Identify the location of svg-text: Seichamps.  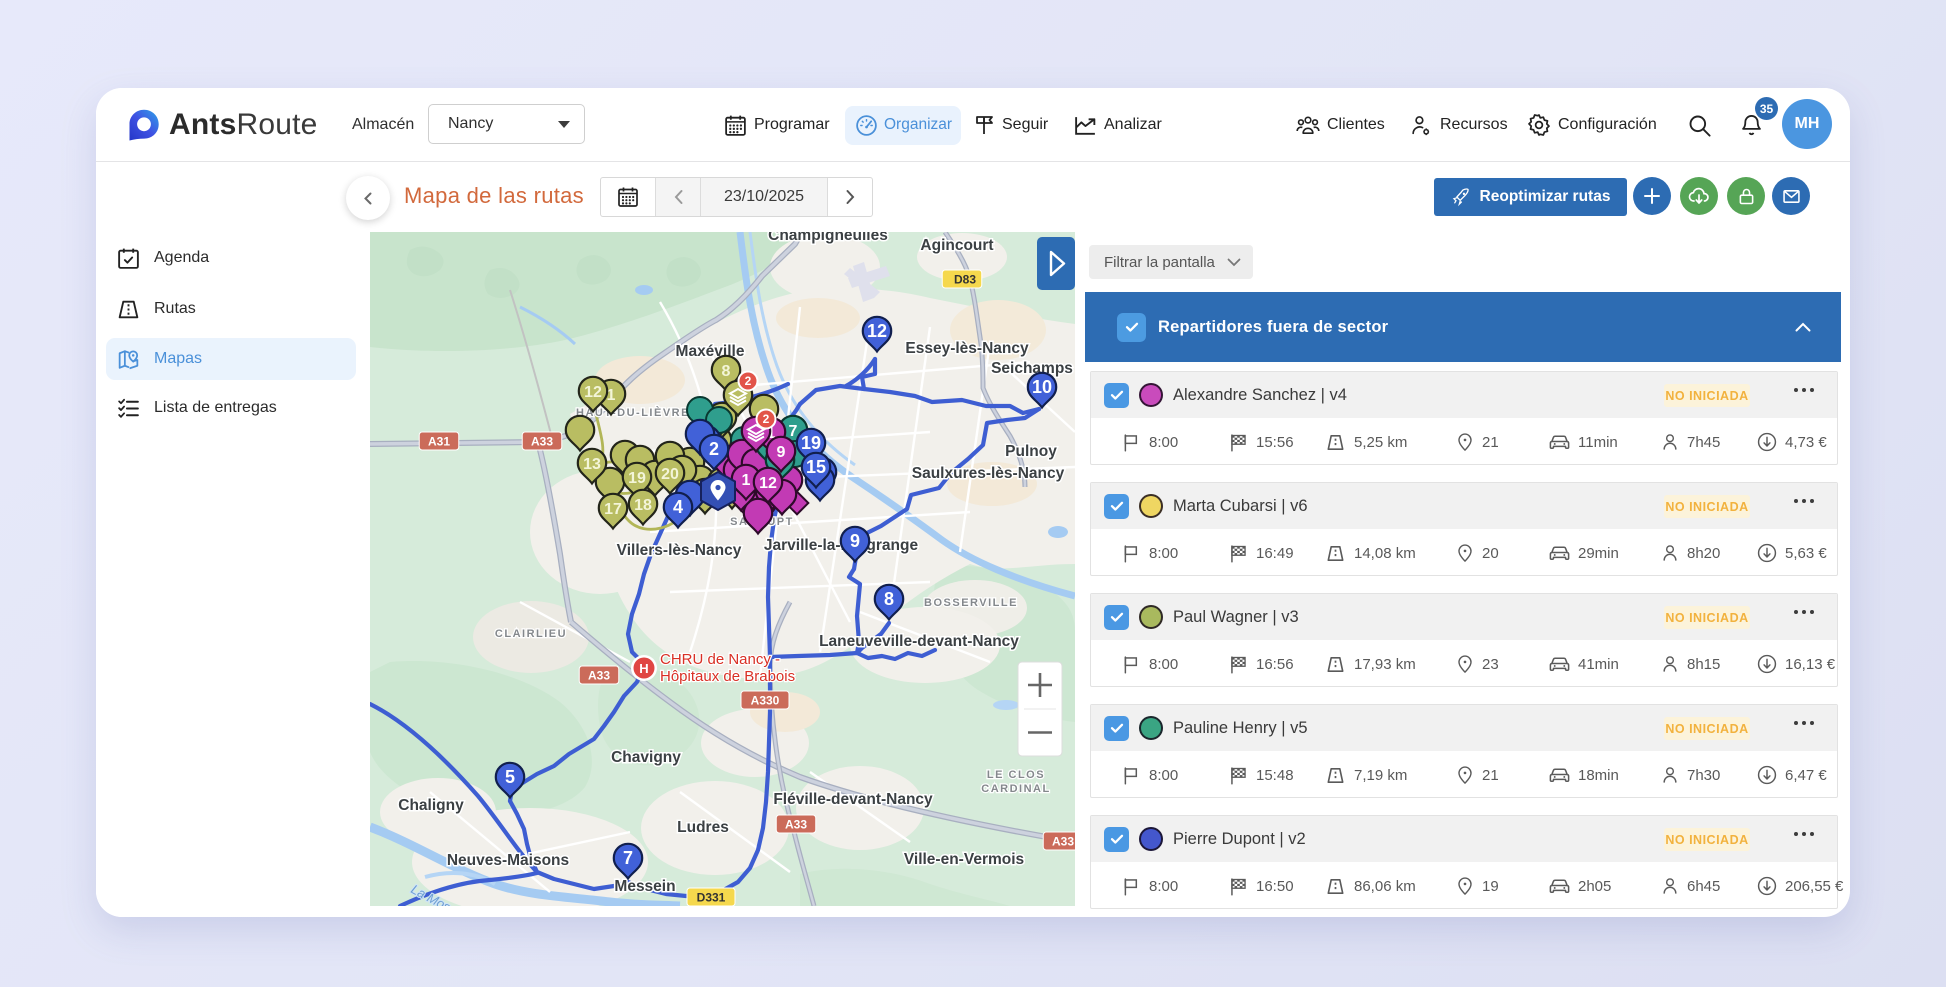
(1032, 368).